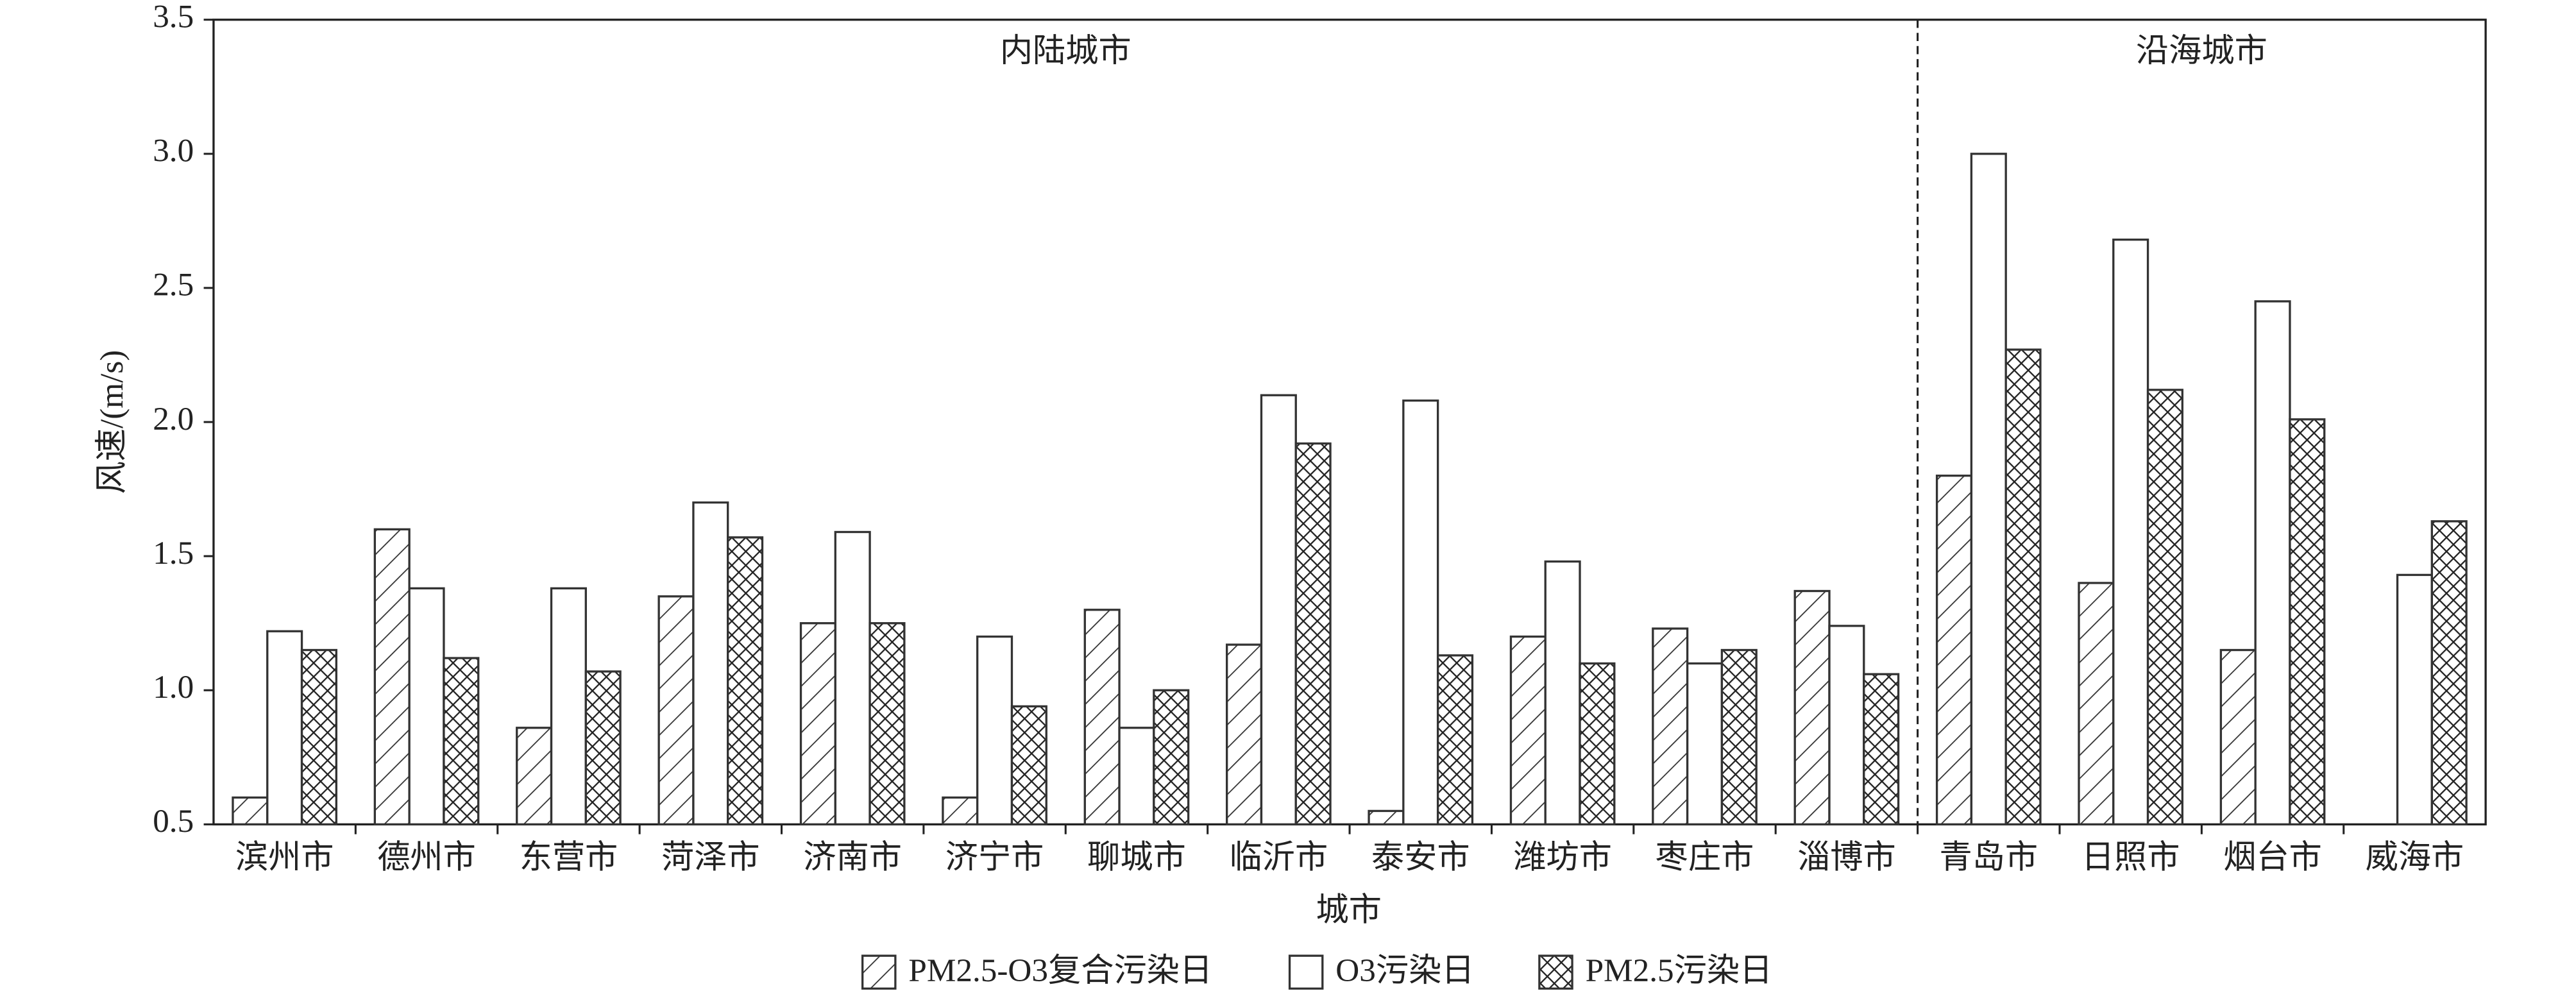 This screenshot has height=1005, width=2576. I want to click on legend-label: PM2.5-O3复合污染日, so click(1060, 970).